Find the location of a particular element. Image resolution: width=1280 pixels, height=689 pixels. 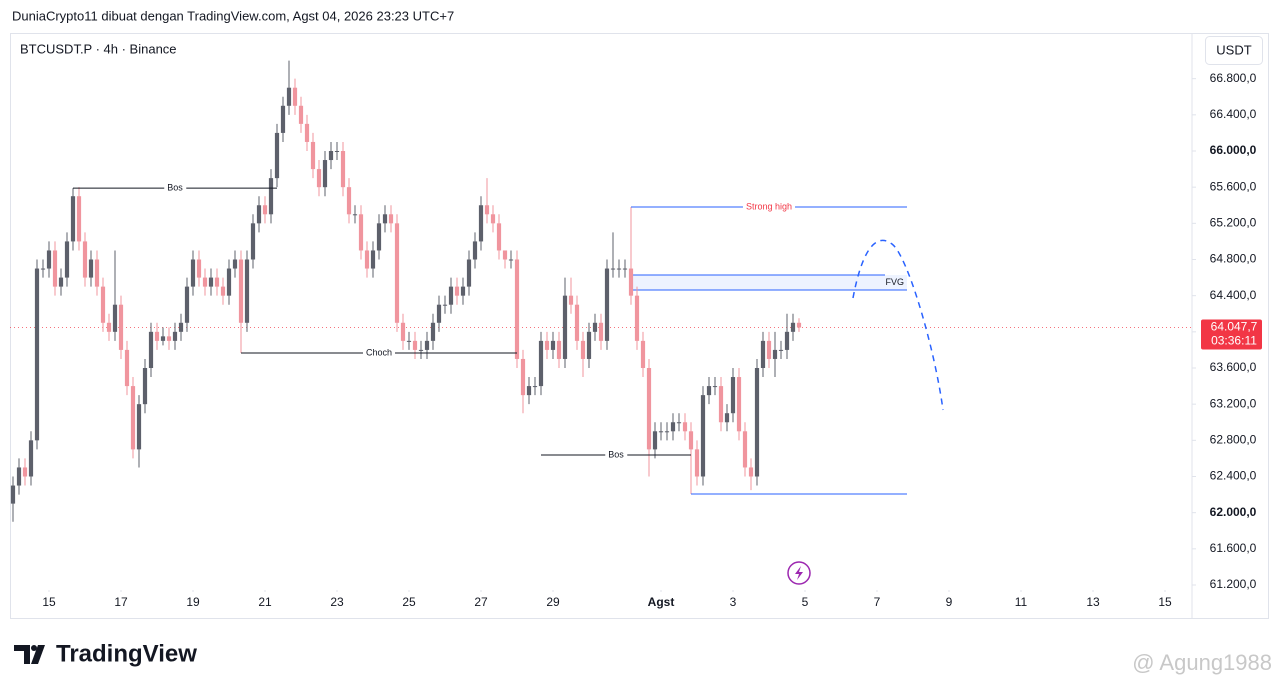

annotation-label: Choch is located at coordinates (379, 352).